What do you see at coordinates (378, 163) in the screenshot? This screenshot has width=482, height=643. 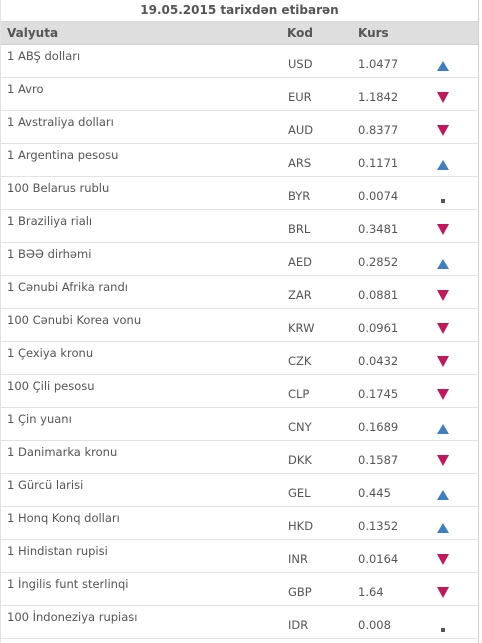 I see `currency-rate: 0.1171` at bounding box center [378, 163].